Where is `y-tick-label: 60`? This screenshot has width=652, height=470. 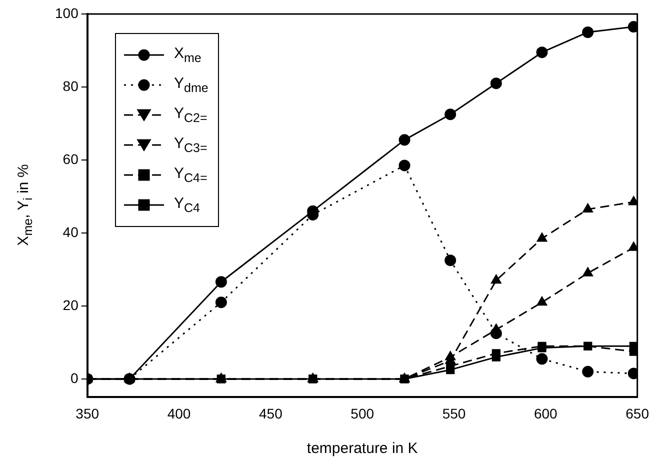
y-tick-label: 60 is located at coordinates (70, 158).